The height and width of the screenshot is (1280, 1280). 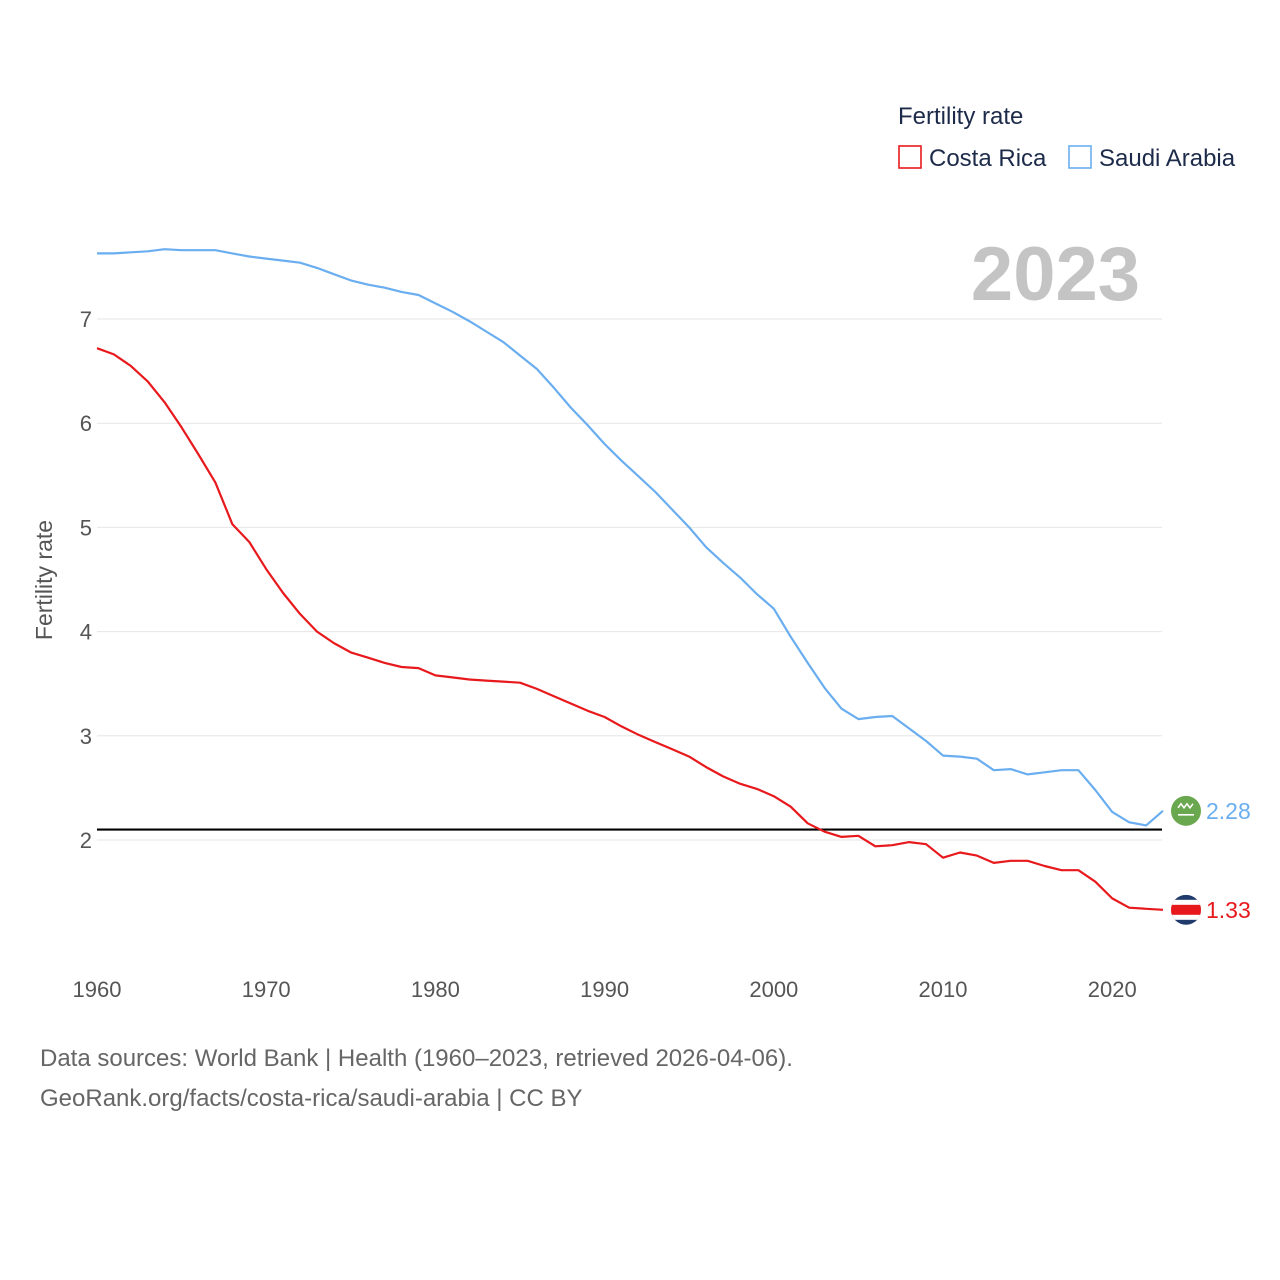 What do you see at coordinates (1112, 989) in the screenshot?
I see `x-tick-label: 2020` at bounding box center [1112, 989].